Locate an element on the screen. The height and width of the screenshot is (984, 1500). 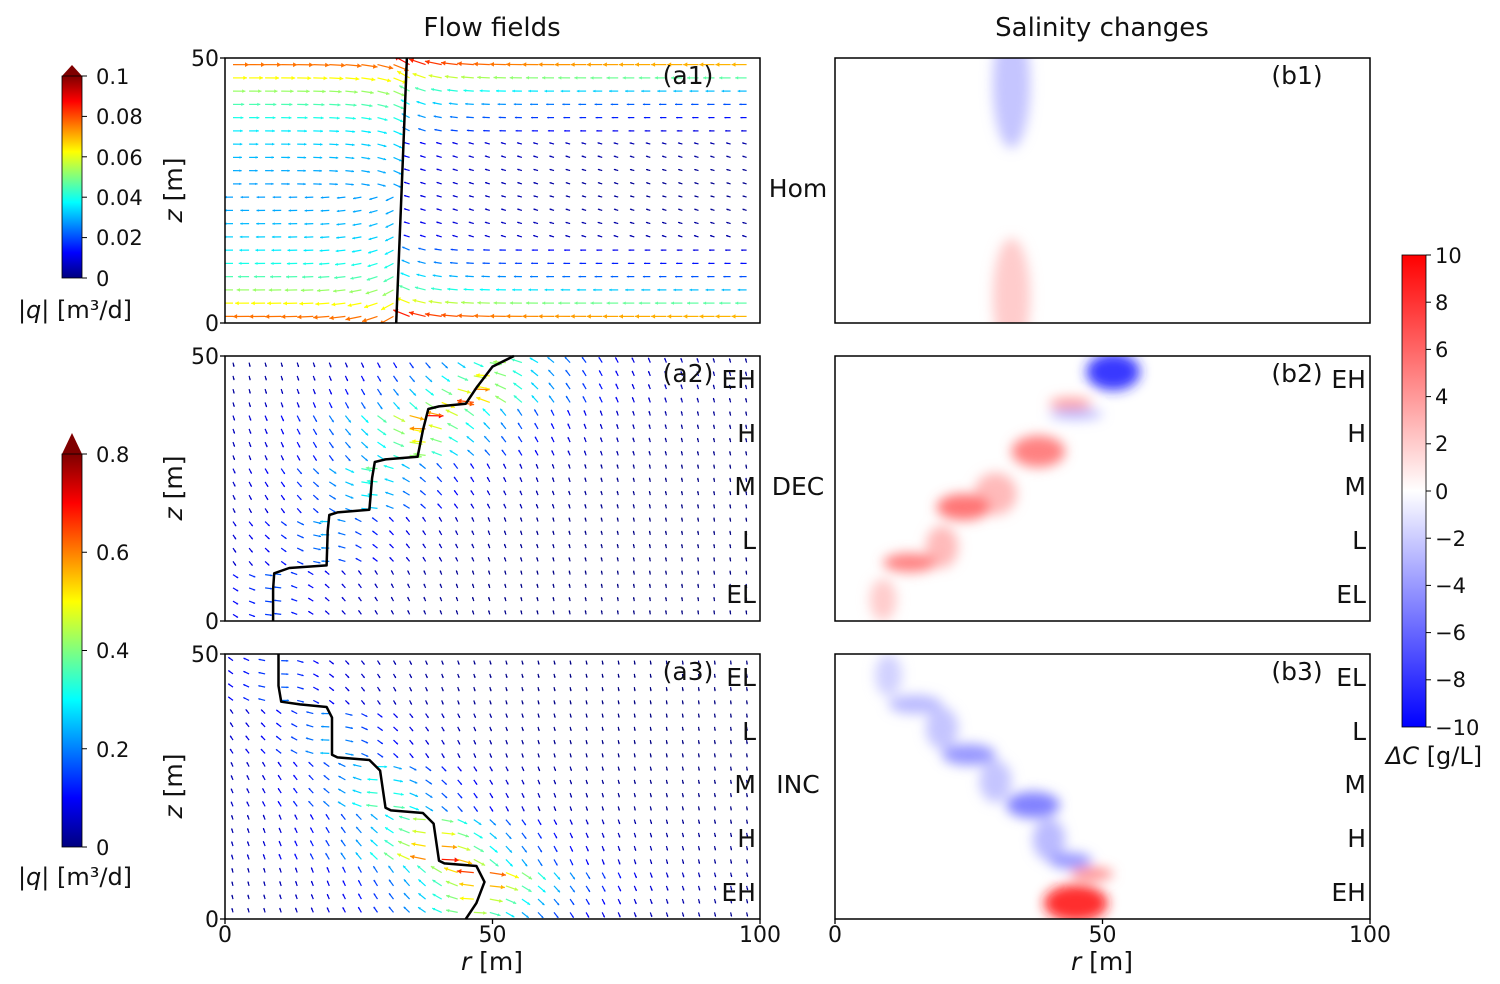
layer-label: M is located at coordinates (745, 486).